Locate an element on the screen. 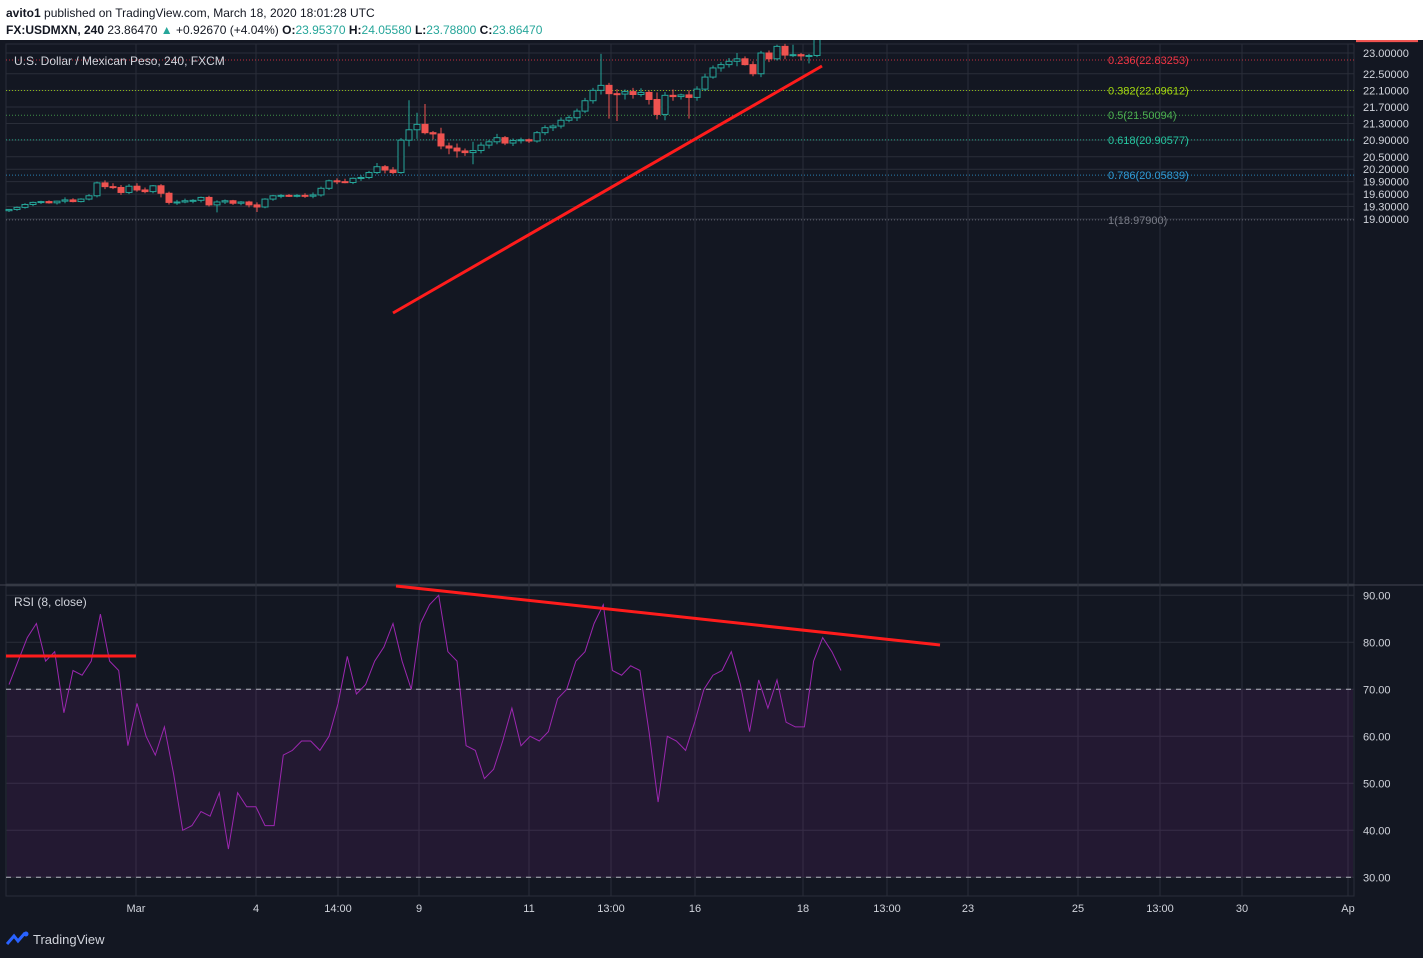  close-label: C: is located at coordinates (486, 30).